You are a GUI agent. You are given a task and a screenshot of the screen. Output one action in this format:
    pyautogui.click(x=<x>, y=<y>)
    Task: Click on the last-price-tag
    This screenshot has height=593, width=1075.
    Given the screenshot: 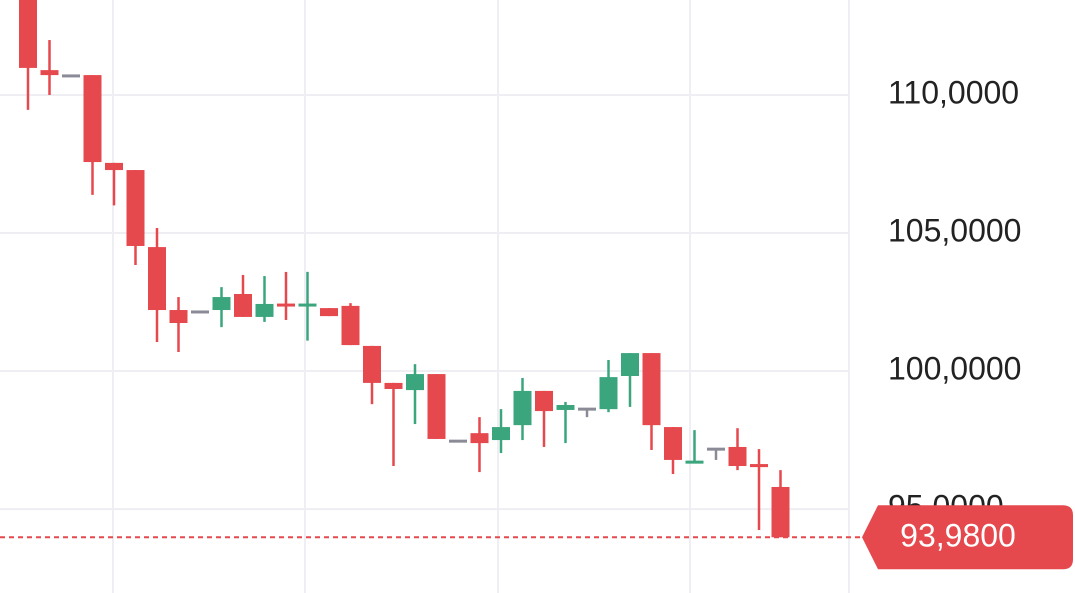 What is the action you would take?
    pyautogui.click(x=967, y=537)
    